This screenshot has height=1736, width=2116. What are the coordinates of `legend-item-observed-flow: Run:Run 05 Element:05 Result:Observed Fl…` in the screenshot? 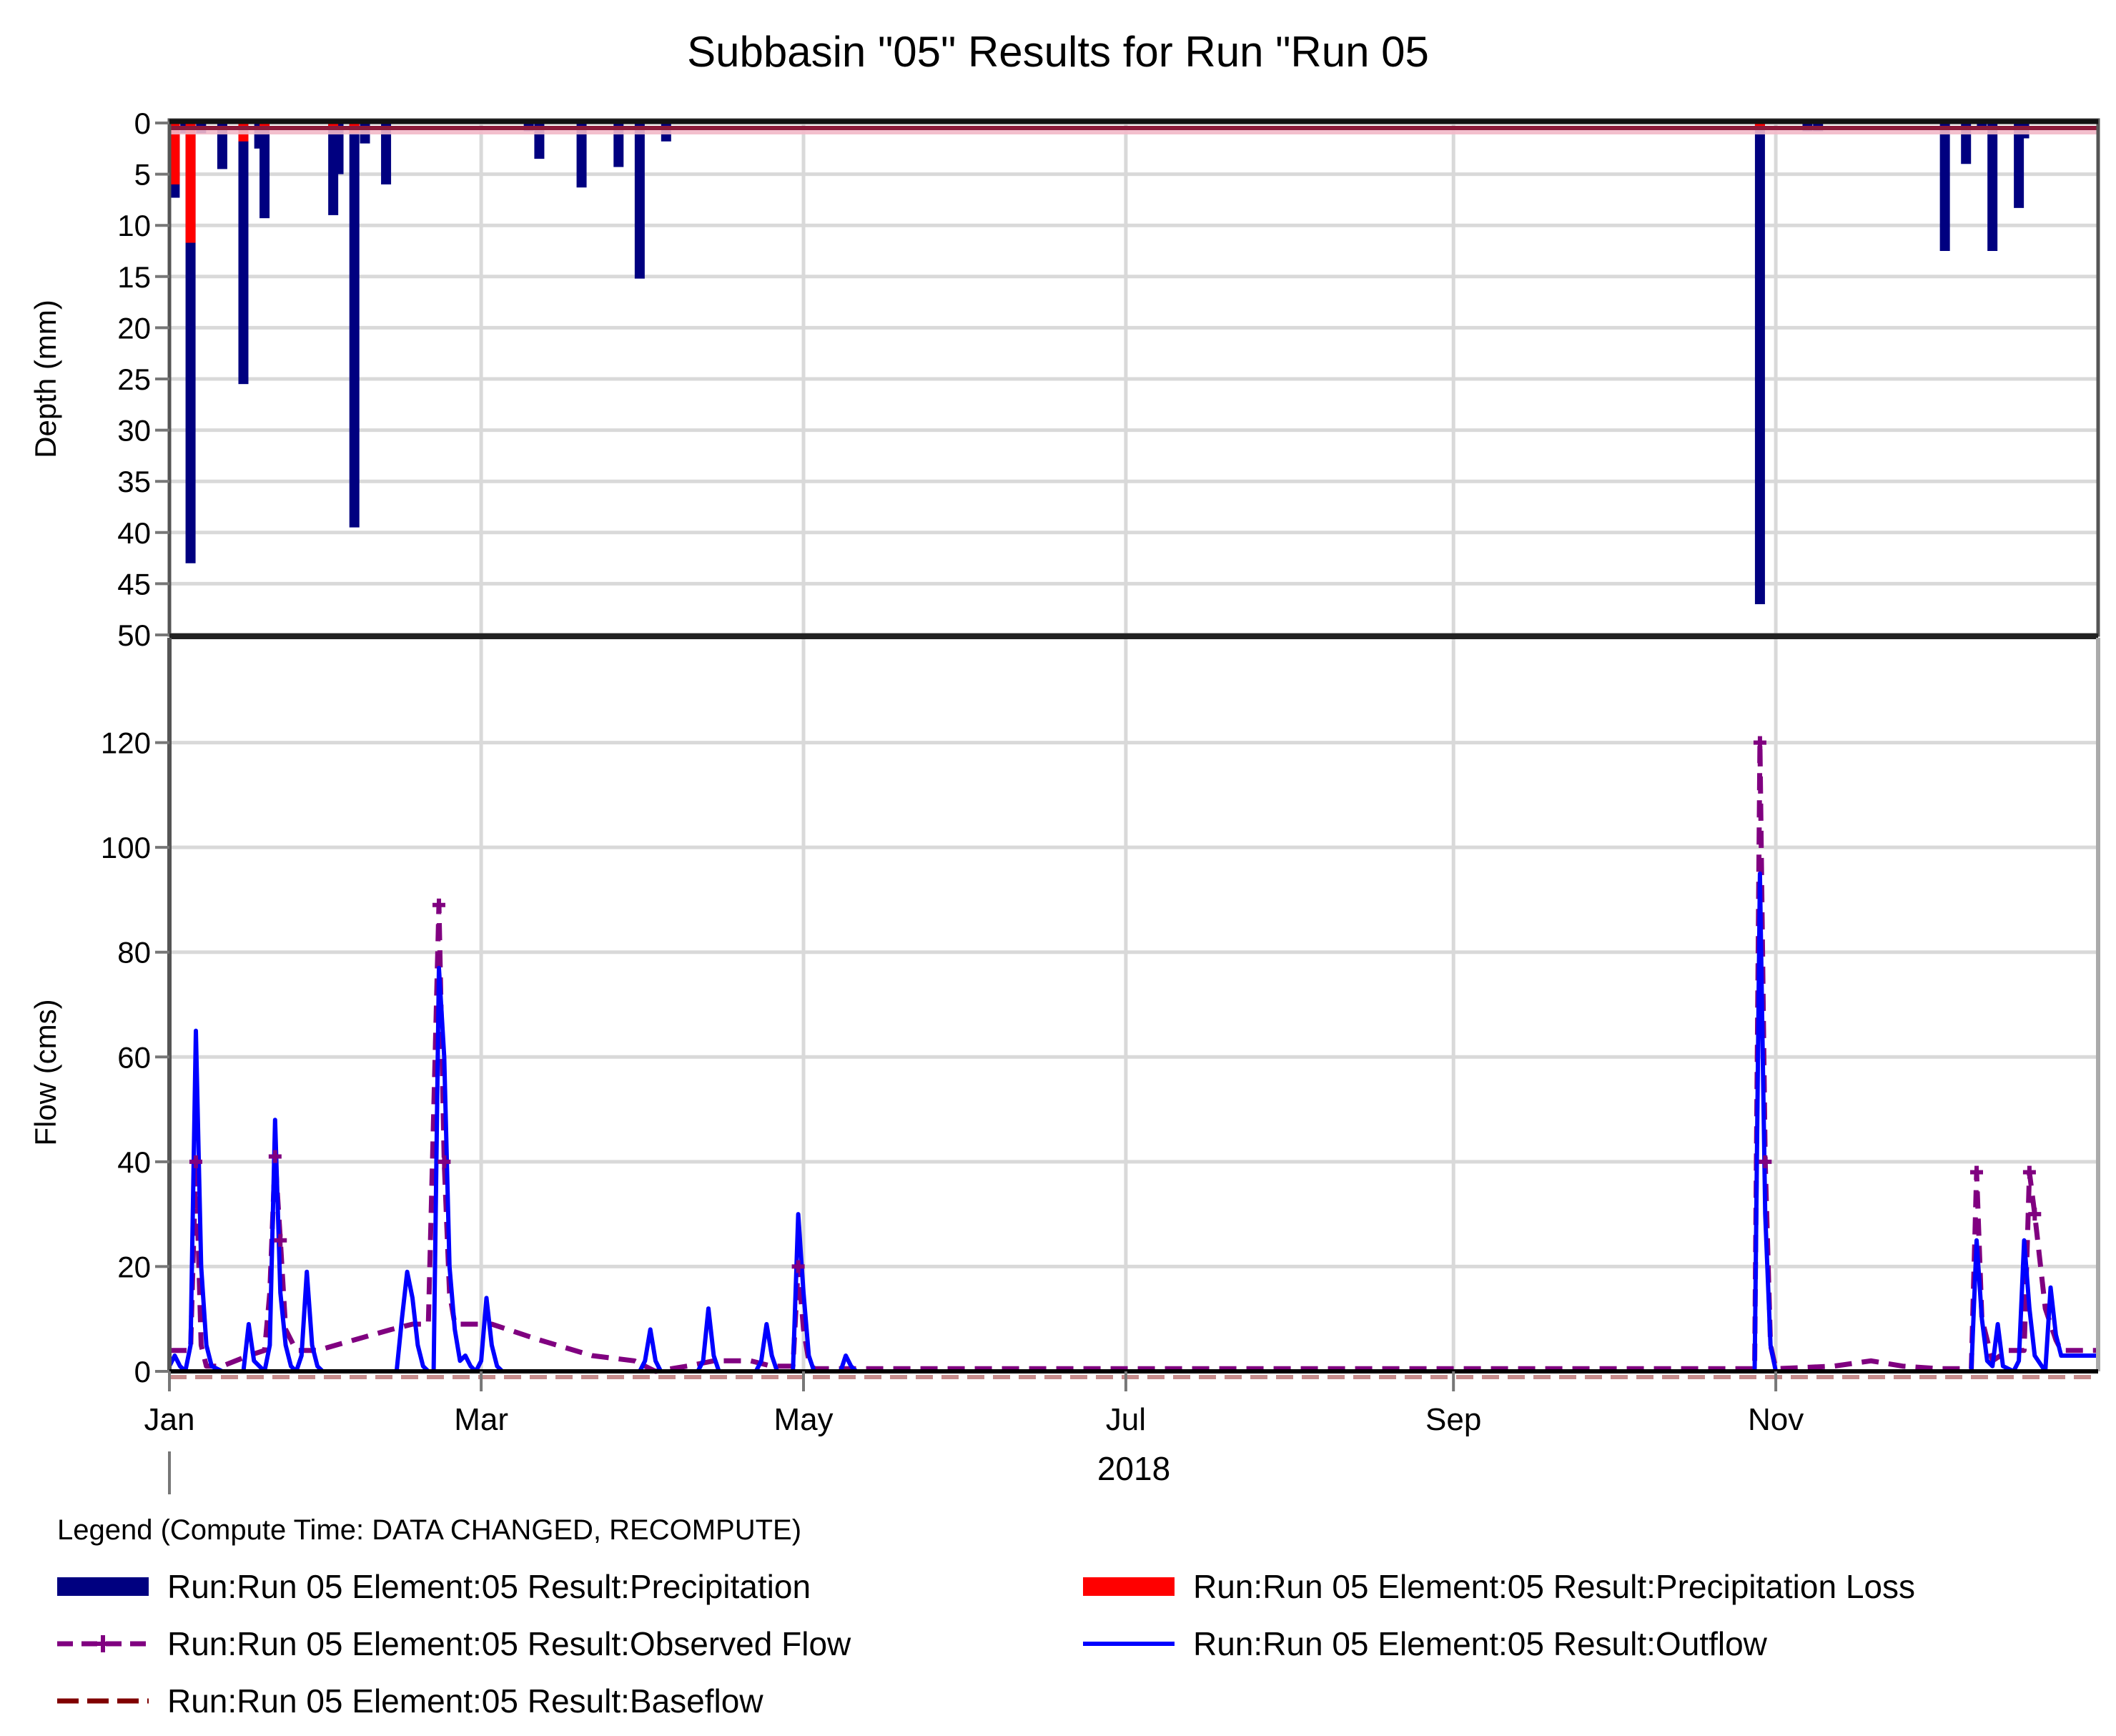 It's located at (570, 1643).